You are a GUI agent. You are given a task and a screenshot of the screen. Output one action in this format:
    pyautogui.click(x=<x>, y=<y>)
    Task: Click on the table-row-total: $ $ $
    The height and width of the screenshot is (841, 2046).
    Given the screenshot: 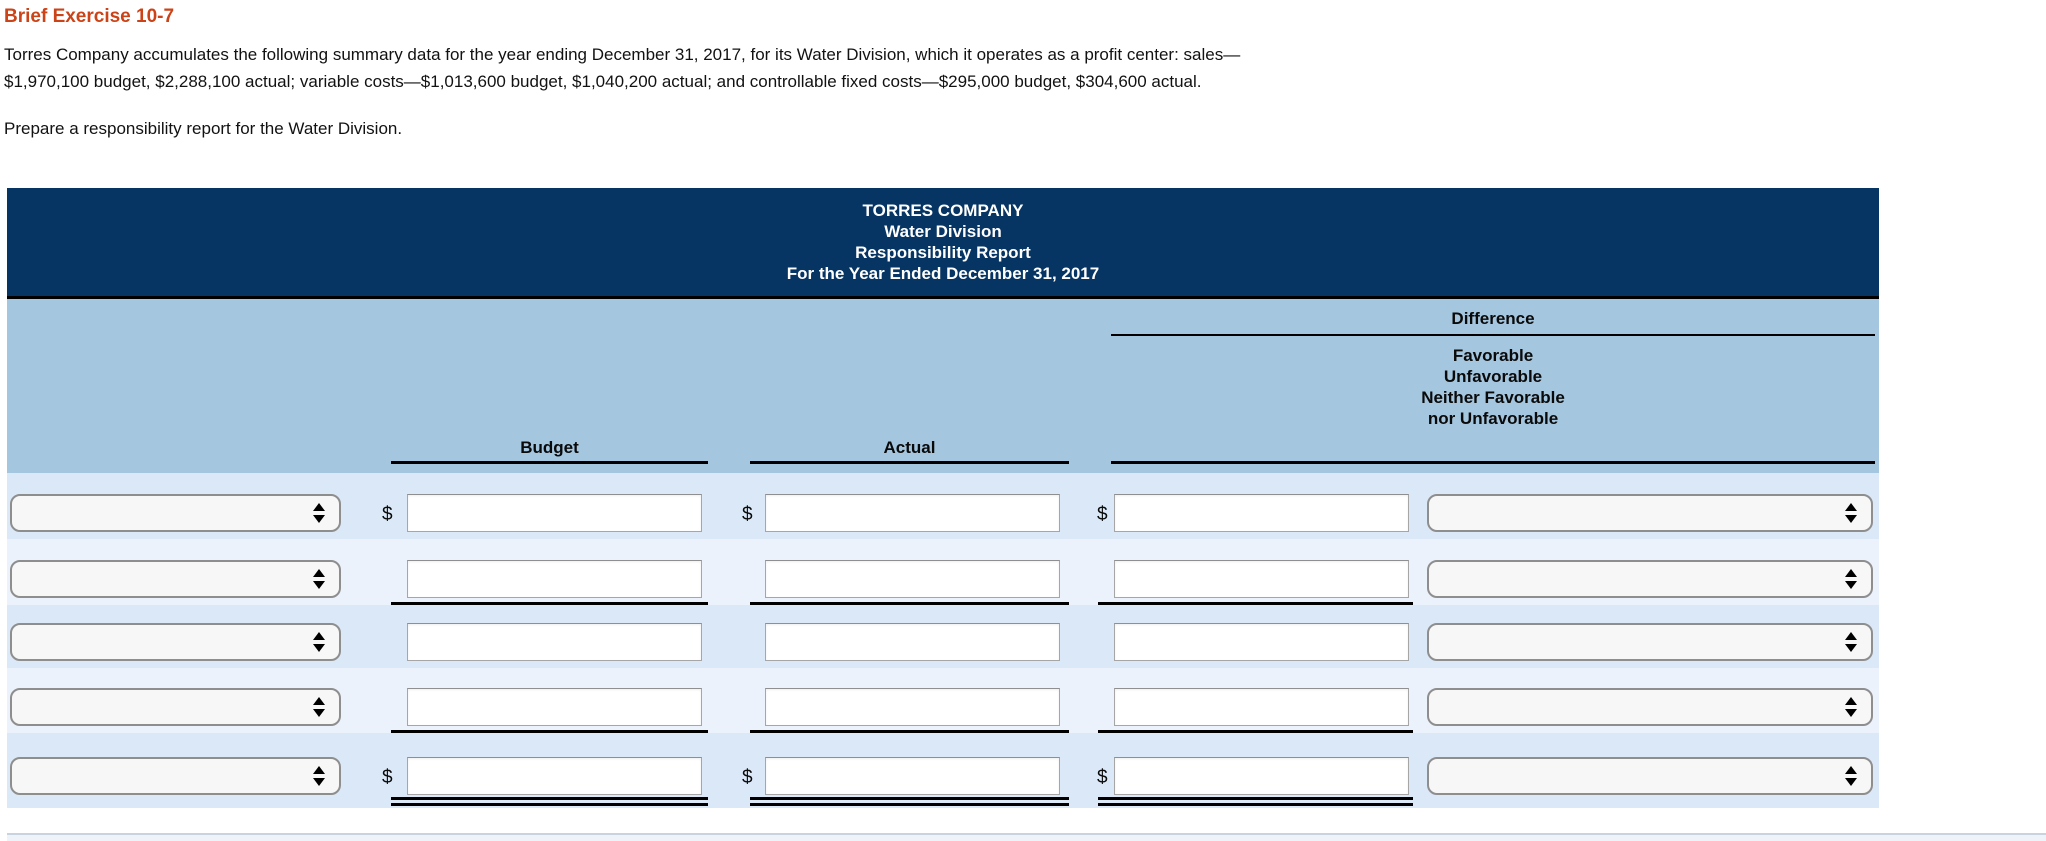 What is the action you would take?
    pyautogui.click(x=943, y=770)
    